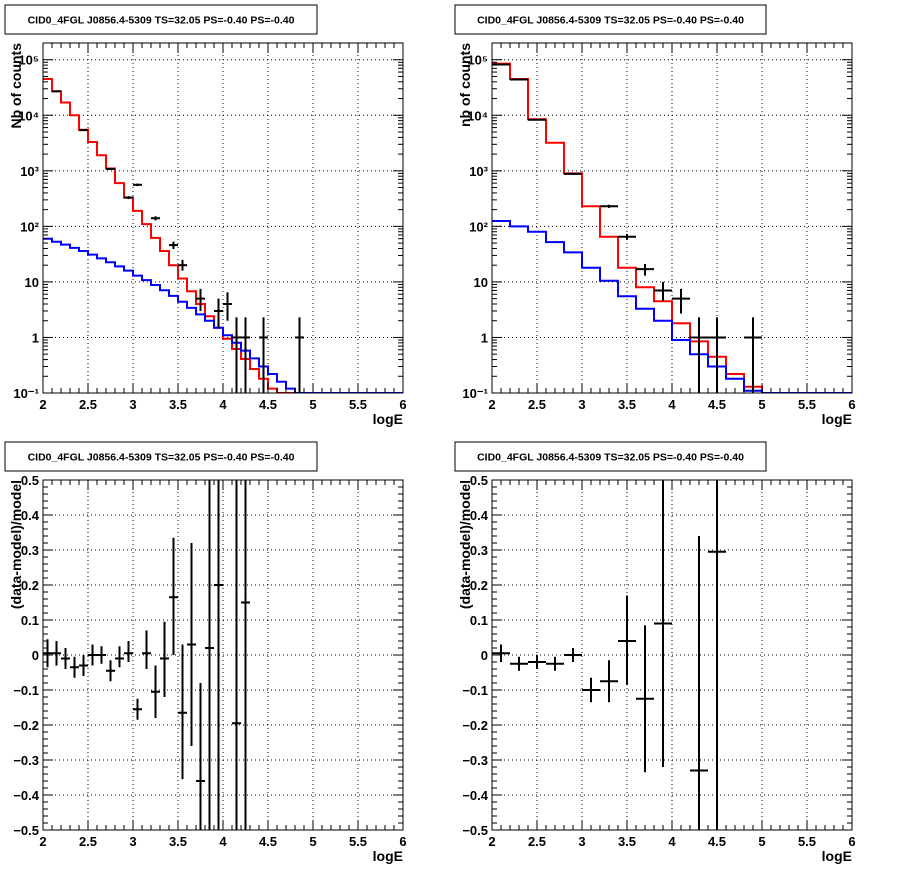 The height and width of the screenshot is (875, 898). What do you see at coordinates (475, 795) in the screenshot?
I see `y-tick-label: −0.4` at bounding box center [475, 795].